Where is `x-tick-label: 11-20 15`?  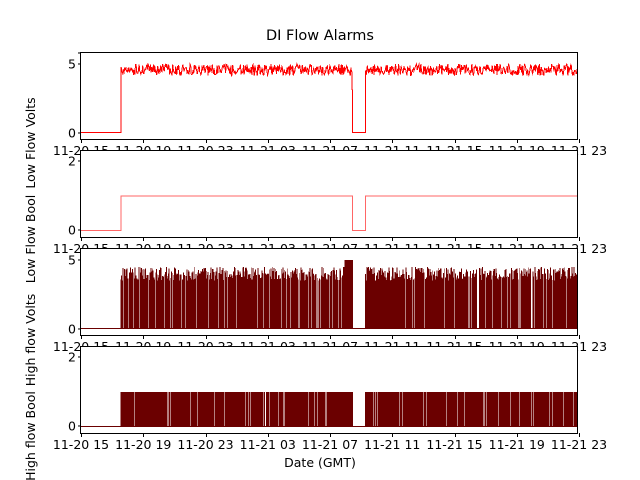
x-tick-label: 11-20 15 is located at coordinates (81, 444).